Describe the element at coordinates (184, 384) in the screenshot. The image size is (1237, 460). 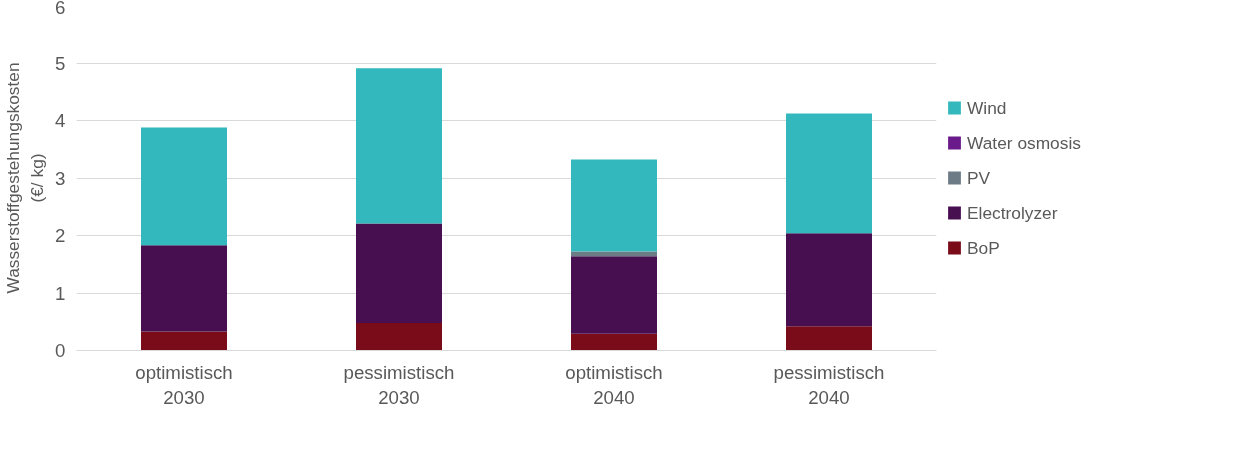
I see `x-tick-label: optimistisch 2030` at that location.